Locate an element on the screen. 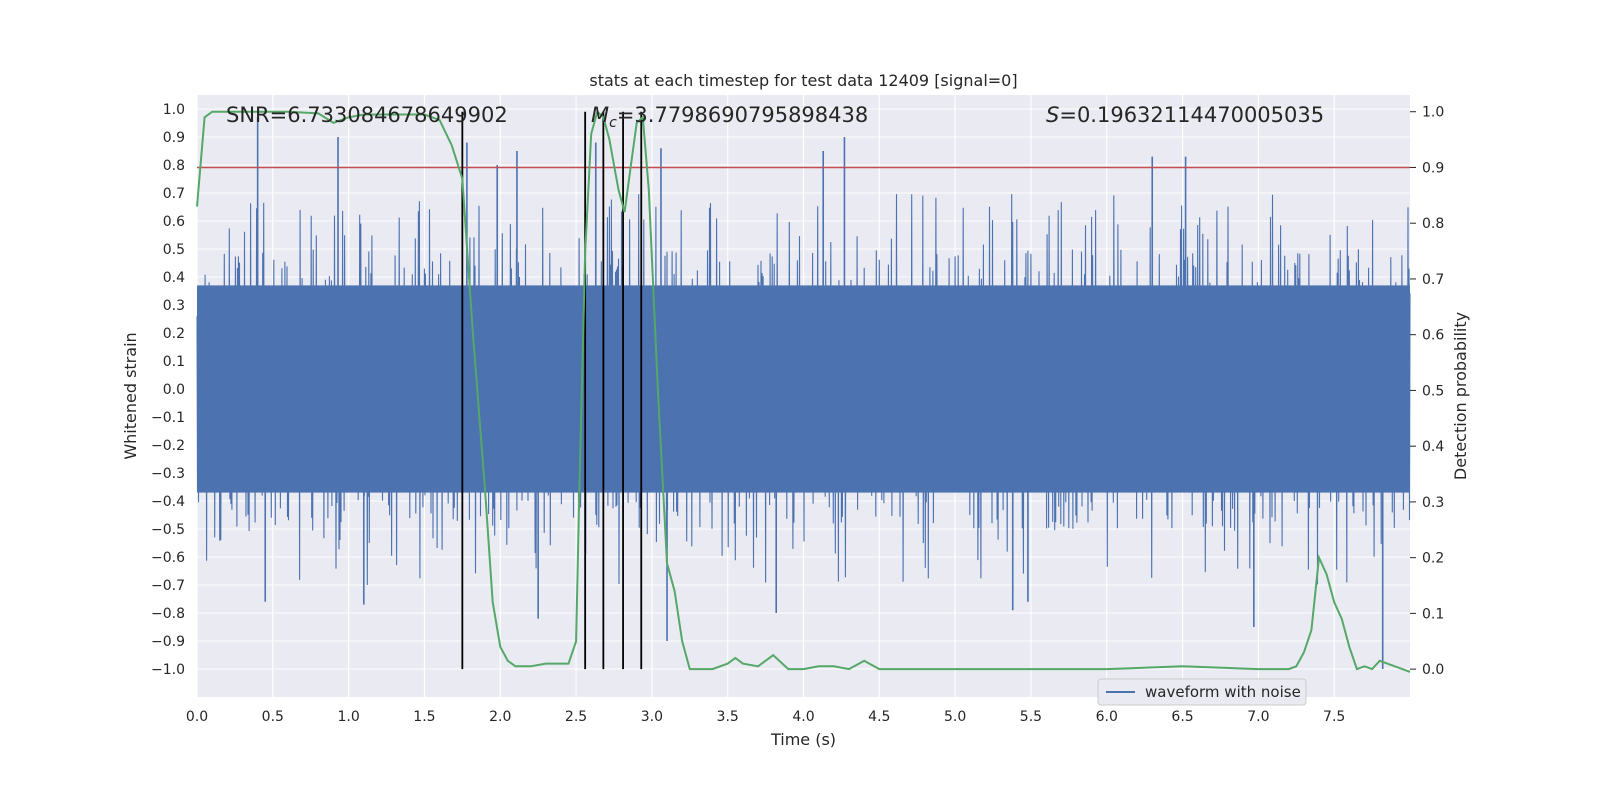 The image size is (1600, 800). y-left-tick-label: −0.6 is located at coordinates (168, 558).